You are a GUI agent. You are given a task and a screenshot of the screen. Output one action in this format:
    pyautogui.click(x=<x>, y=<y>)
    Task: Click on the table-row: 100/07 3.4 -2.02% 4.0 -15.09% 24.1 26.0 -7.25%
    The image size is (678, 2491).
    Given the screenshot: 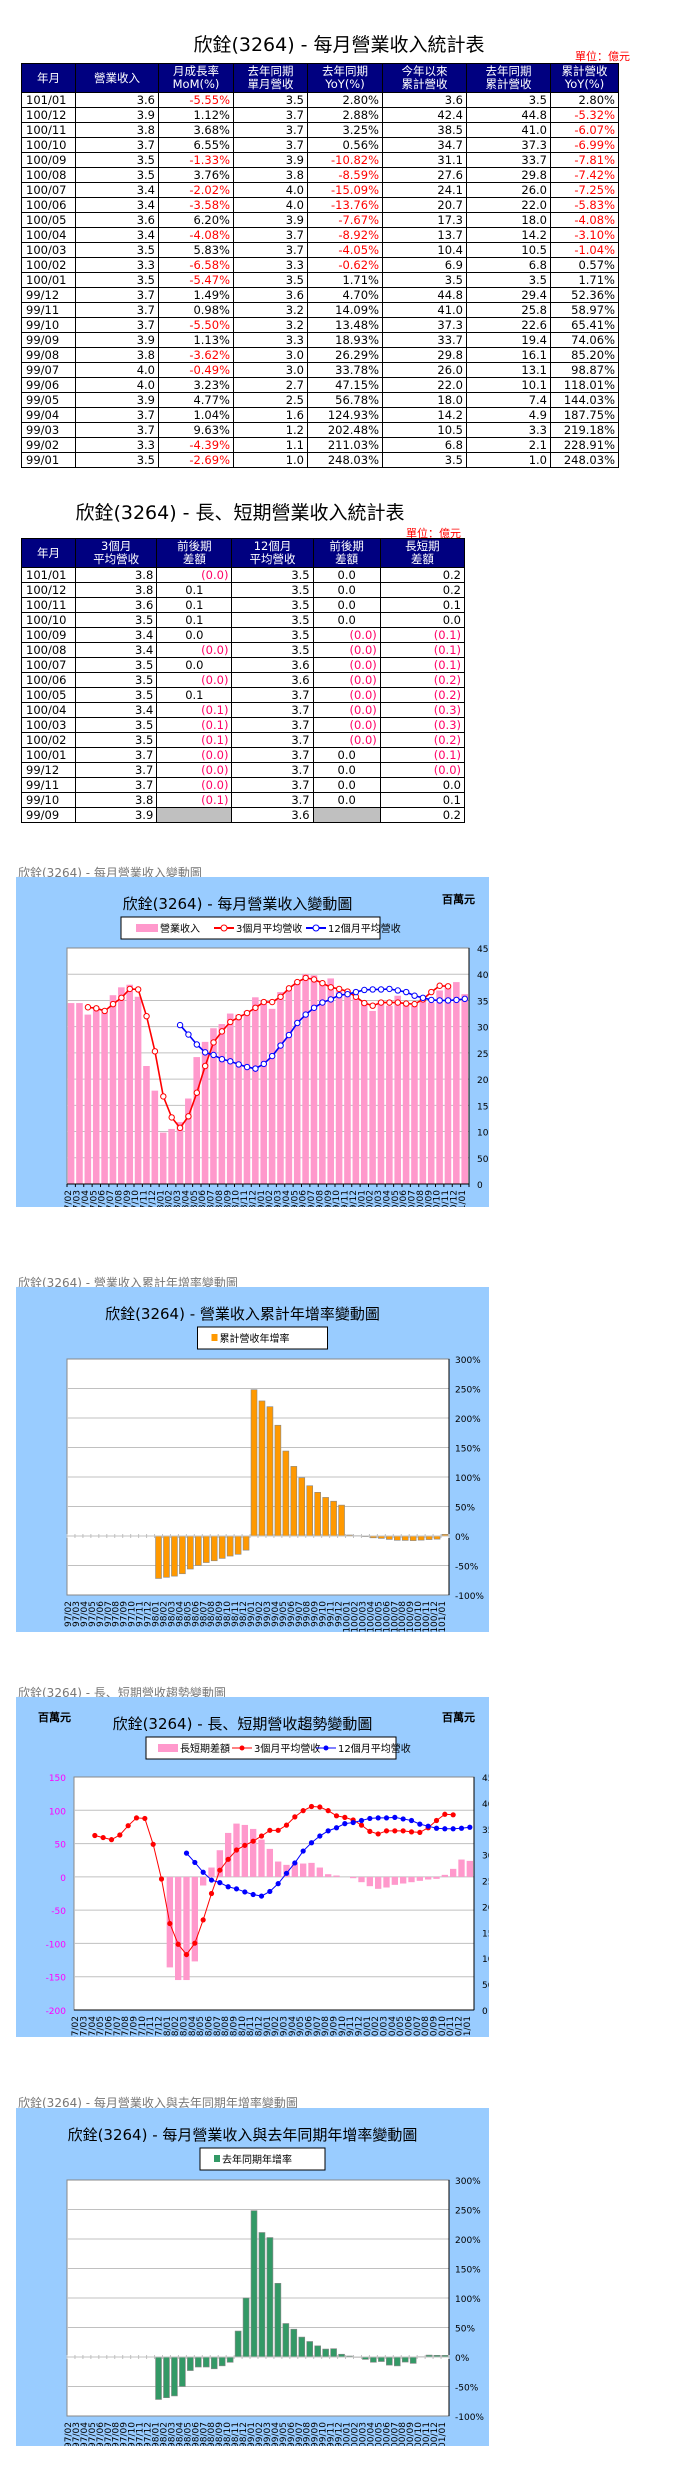 What is the action you would take?
    pyautogui.click(x=320, y=190)
    